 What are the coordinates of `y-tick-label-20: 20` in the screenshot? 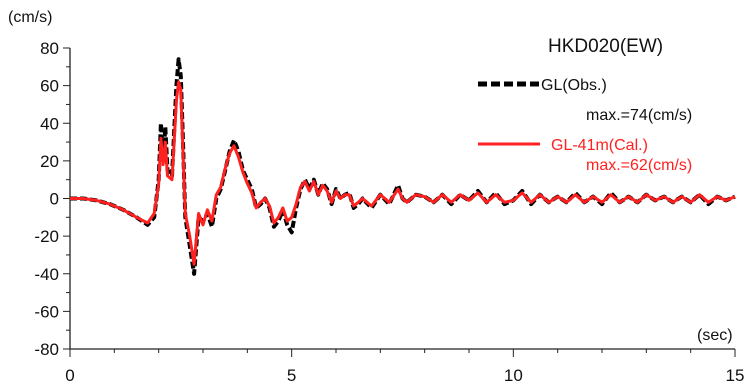 It's located at (49, 161).